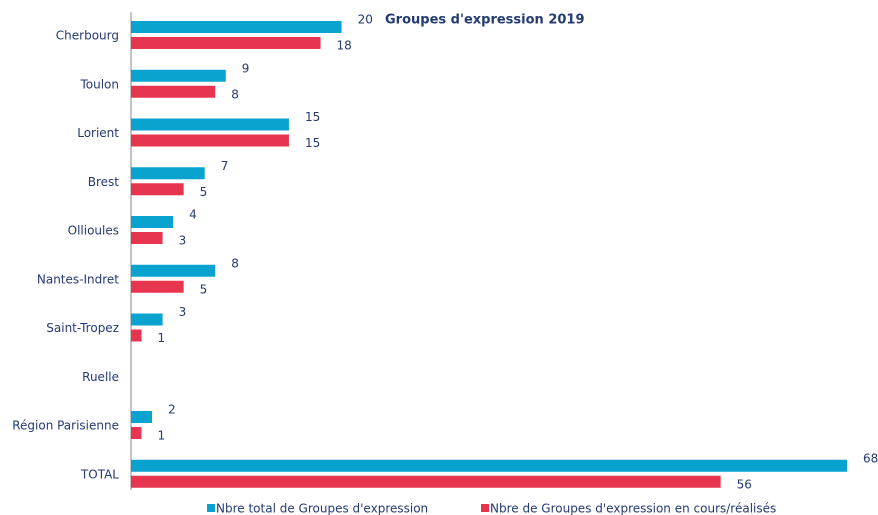  What do you see at coordinates (870, 458) in the screenshot?
I see `value-label: 68` at bounding box center [870, 458].